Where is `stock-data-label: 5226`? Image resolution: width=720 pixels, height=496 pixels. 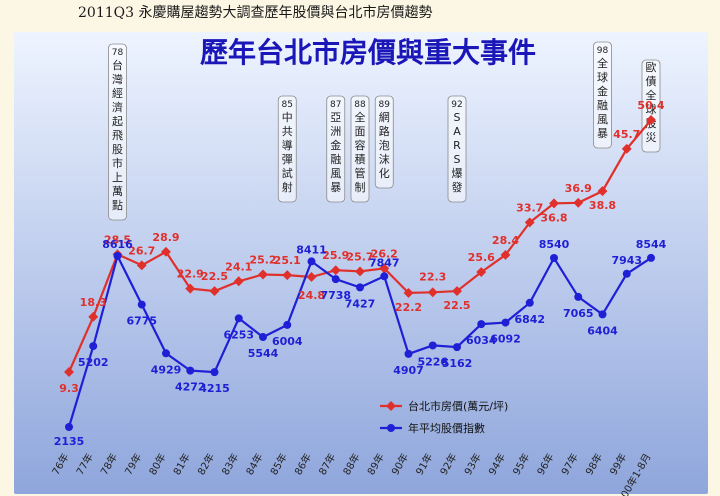 stock-data-label: 5226 is located at coordinates (432, 361).